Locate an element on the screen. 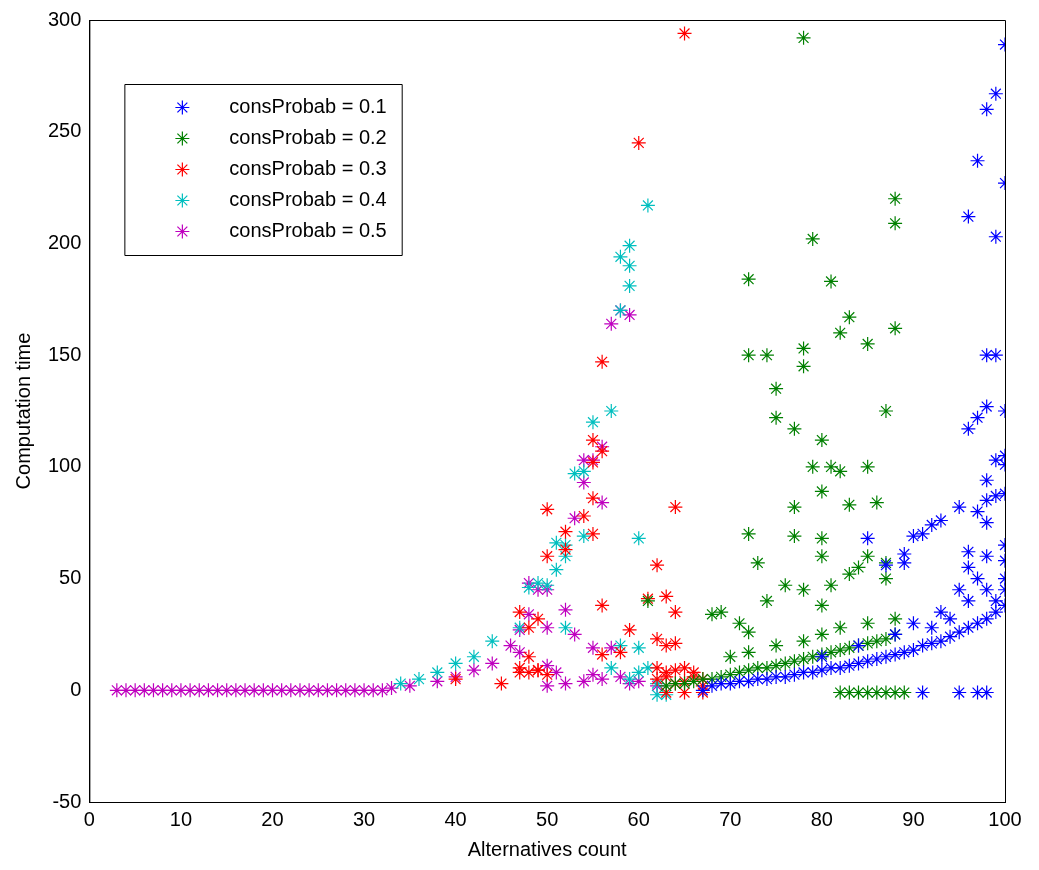 The image size is (1039, 870). y-tick-label: 150 is located at coordinates (64, 353).